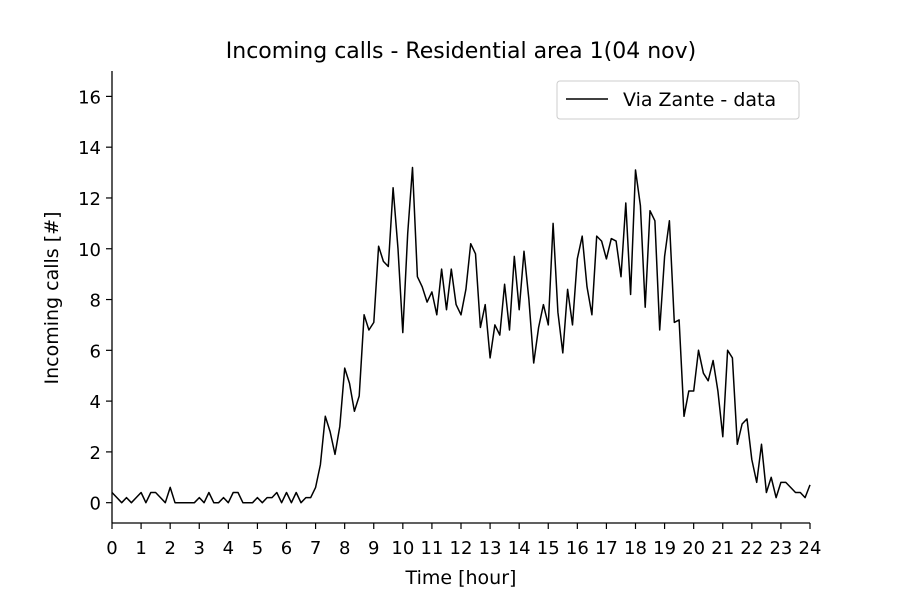  What do you see at coordinates (699, 100) in the screenshot?
I see `legend-label: Via Zante - data` at bounding box center [699, 100].